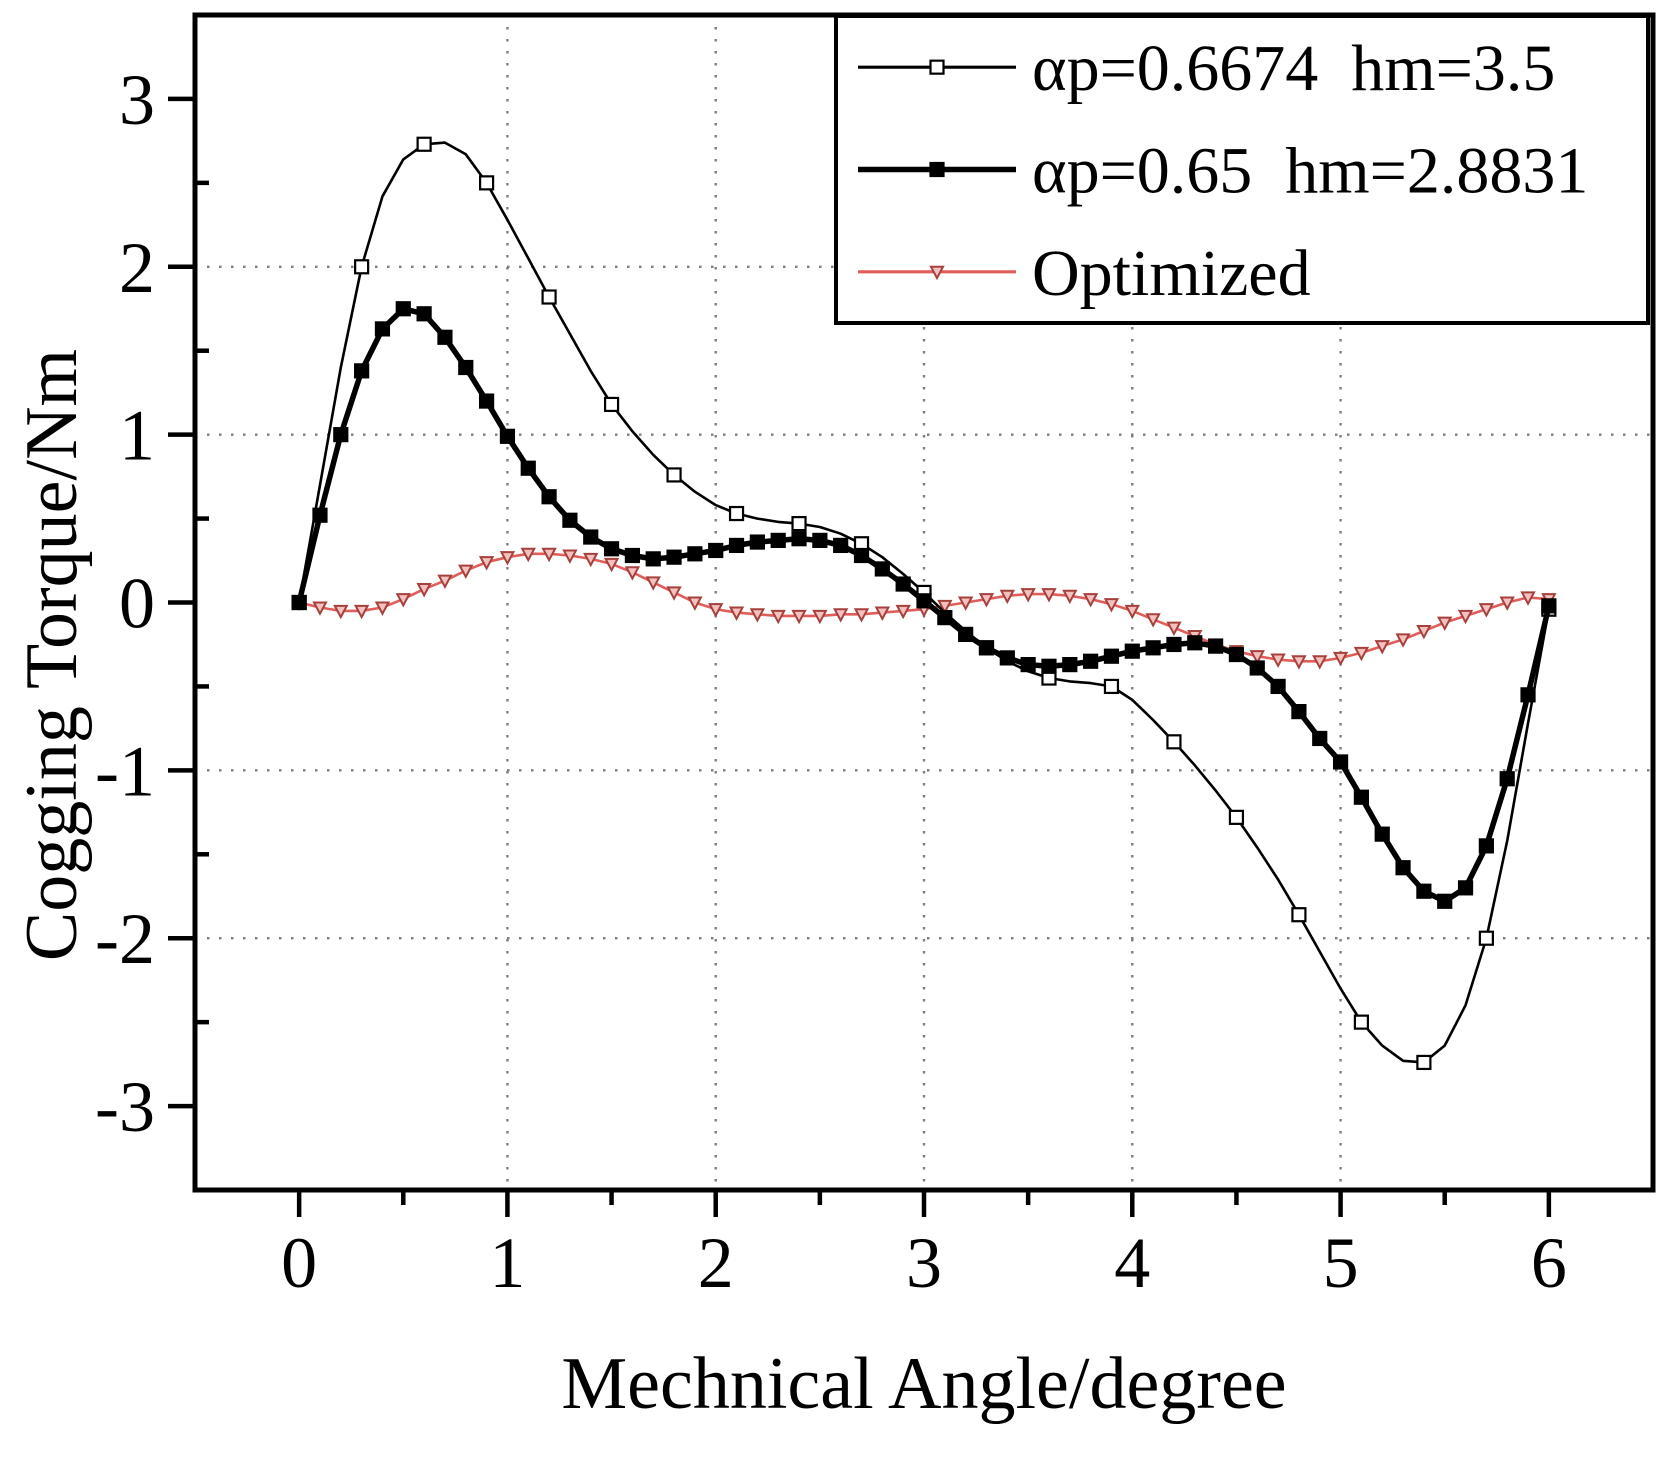 The height and width of the screenshot is (1467, 1675). Describe the element at coordinates (137, 268) in the screenshot. I see `y-tick-label: 2` at that location.